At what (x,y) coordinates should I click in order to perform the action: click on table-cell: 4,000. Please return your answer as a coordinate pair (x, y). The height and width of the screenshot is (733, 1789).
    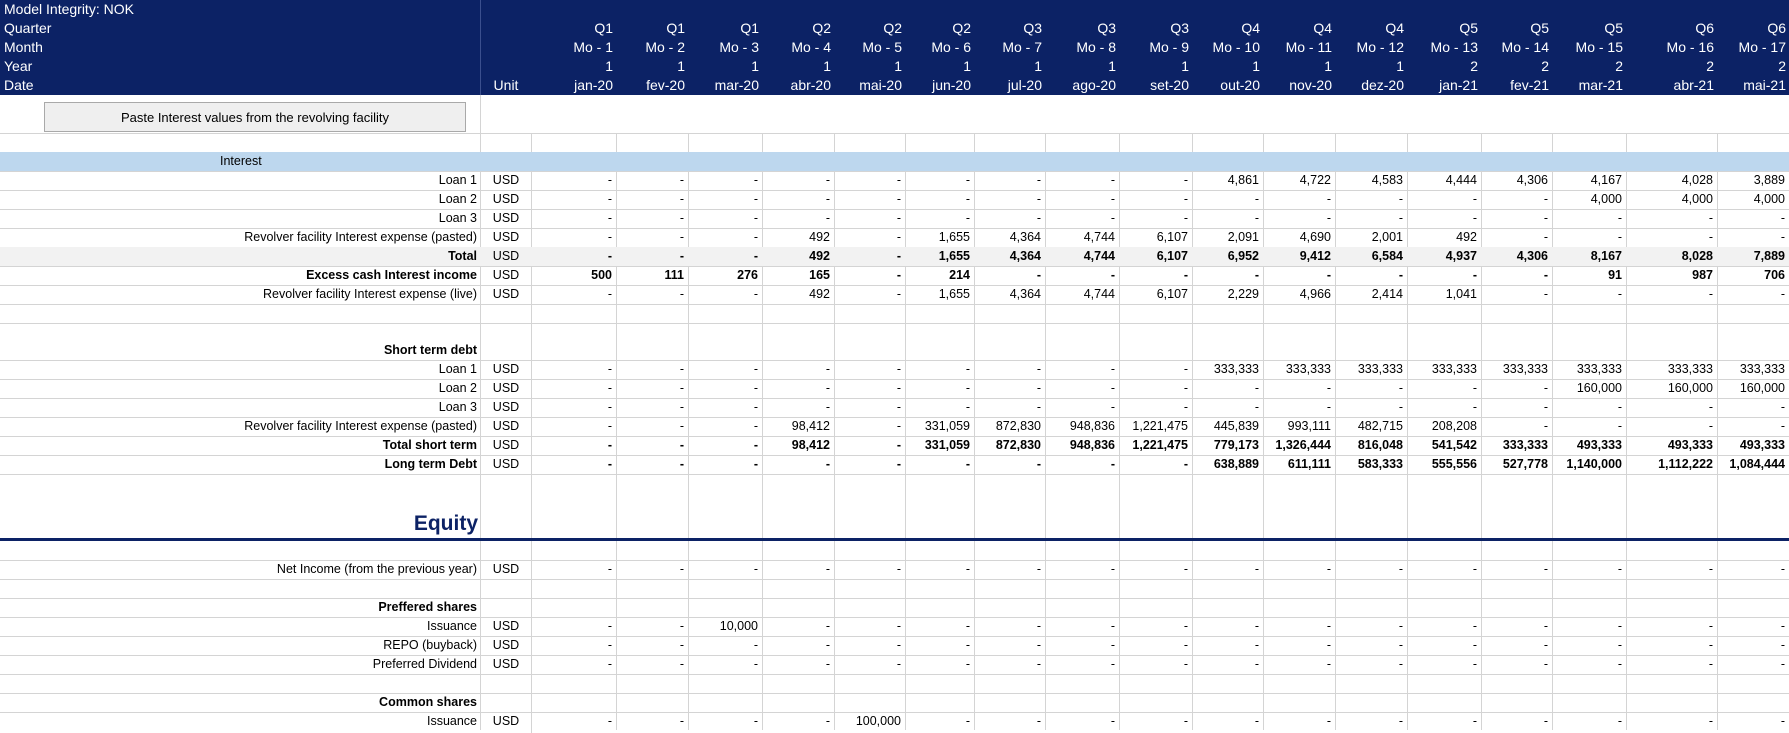
    Looking at the image, I should click on (1697, 199).